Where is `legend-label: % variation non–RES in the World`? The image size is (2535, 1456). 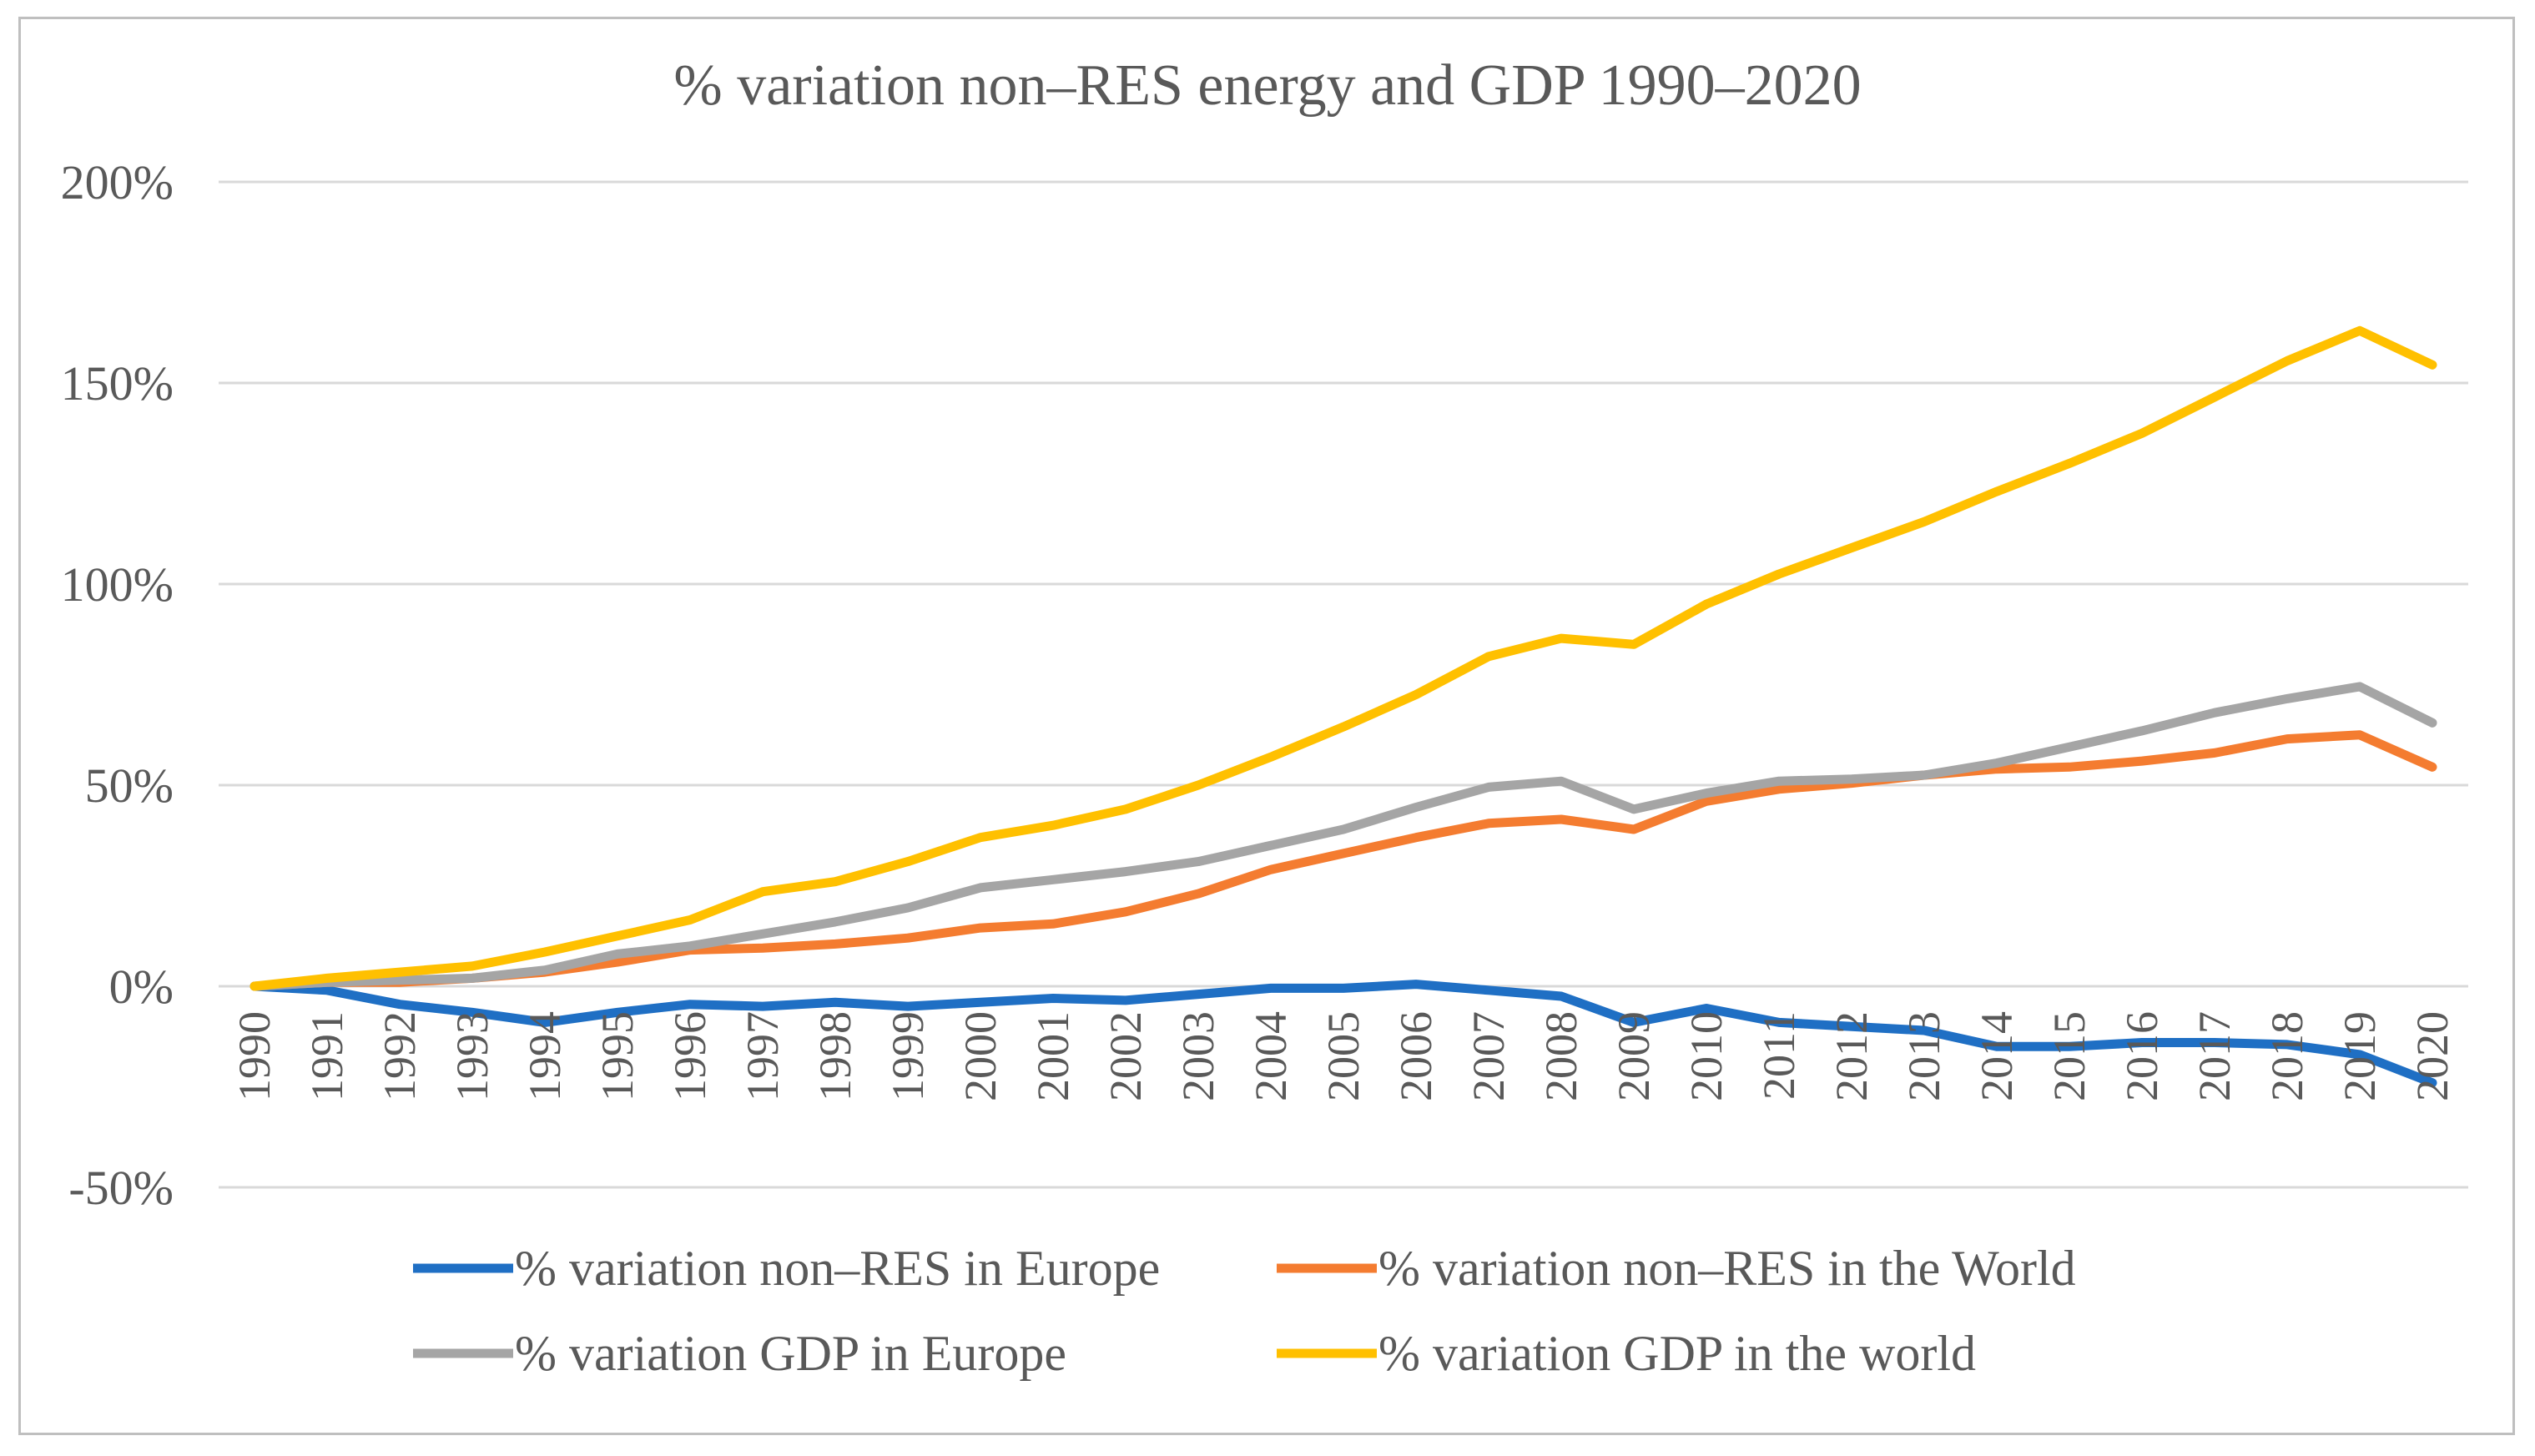
legend-label: % variation non–RES in the World is located at coordinates (1727, 1268).